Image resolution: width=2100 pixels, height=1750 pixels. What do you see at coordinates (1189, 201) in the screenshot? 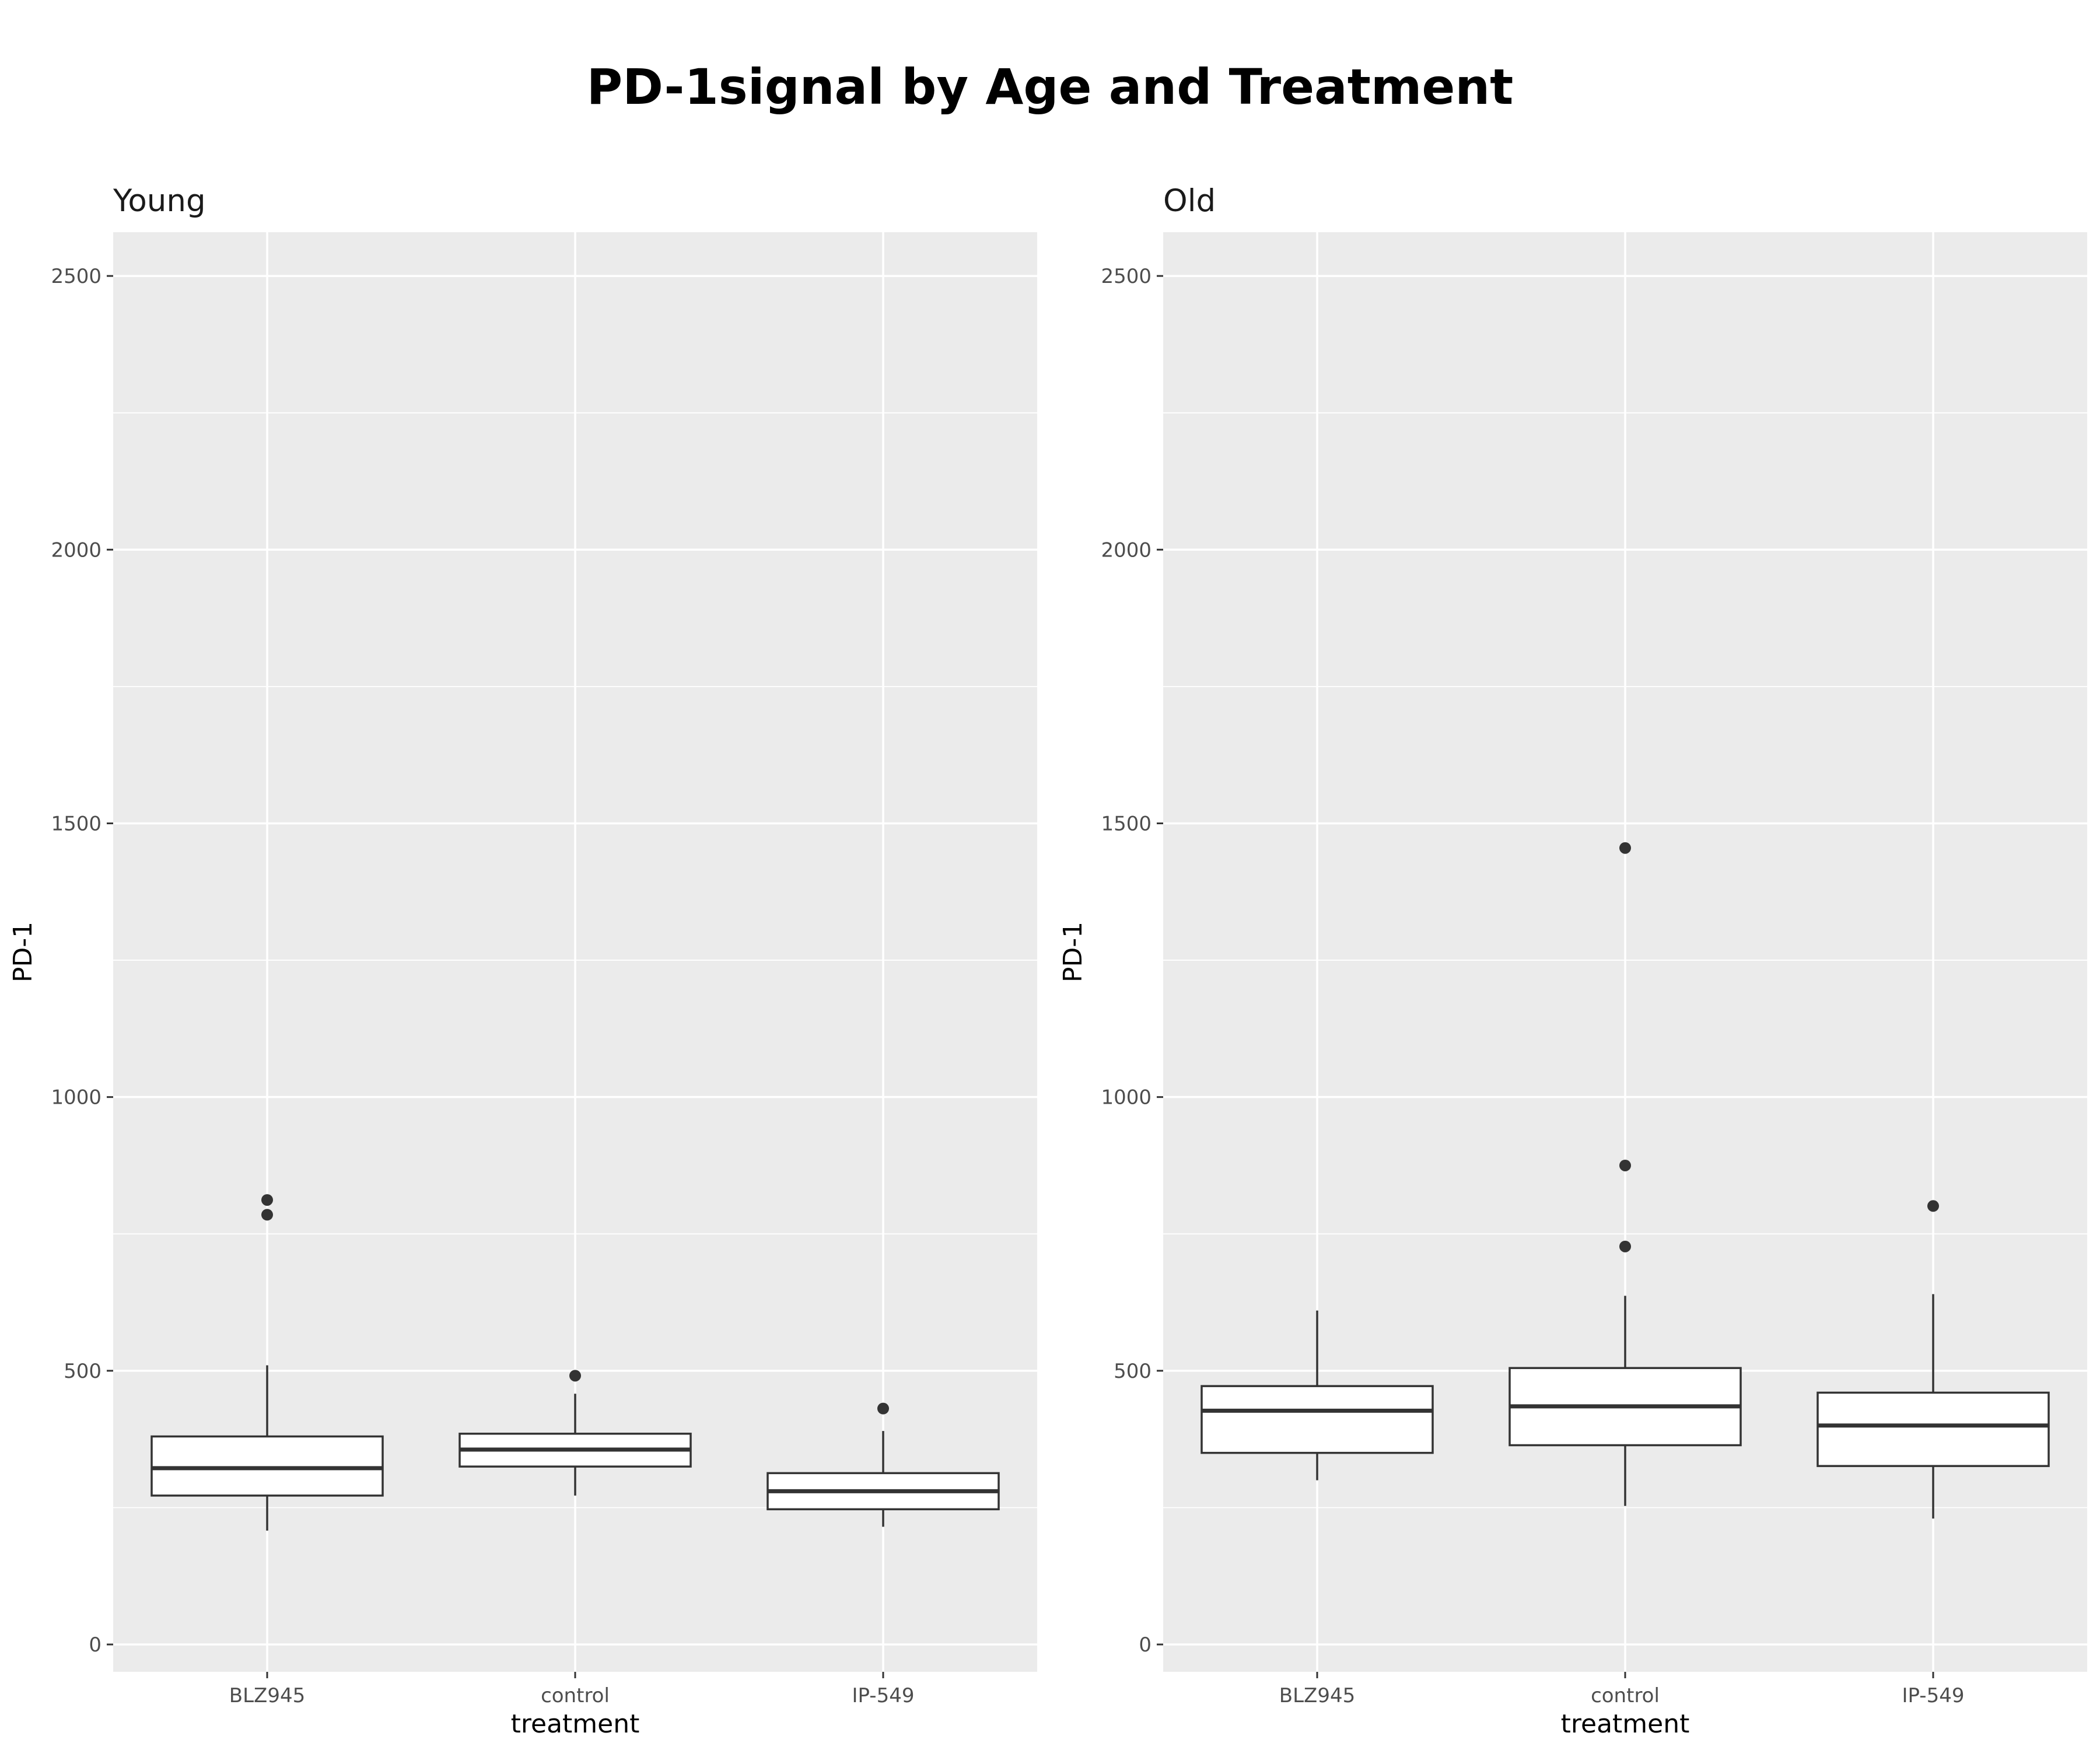
I see `facet-title: Old` at bounding box center [1189, 201].